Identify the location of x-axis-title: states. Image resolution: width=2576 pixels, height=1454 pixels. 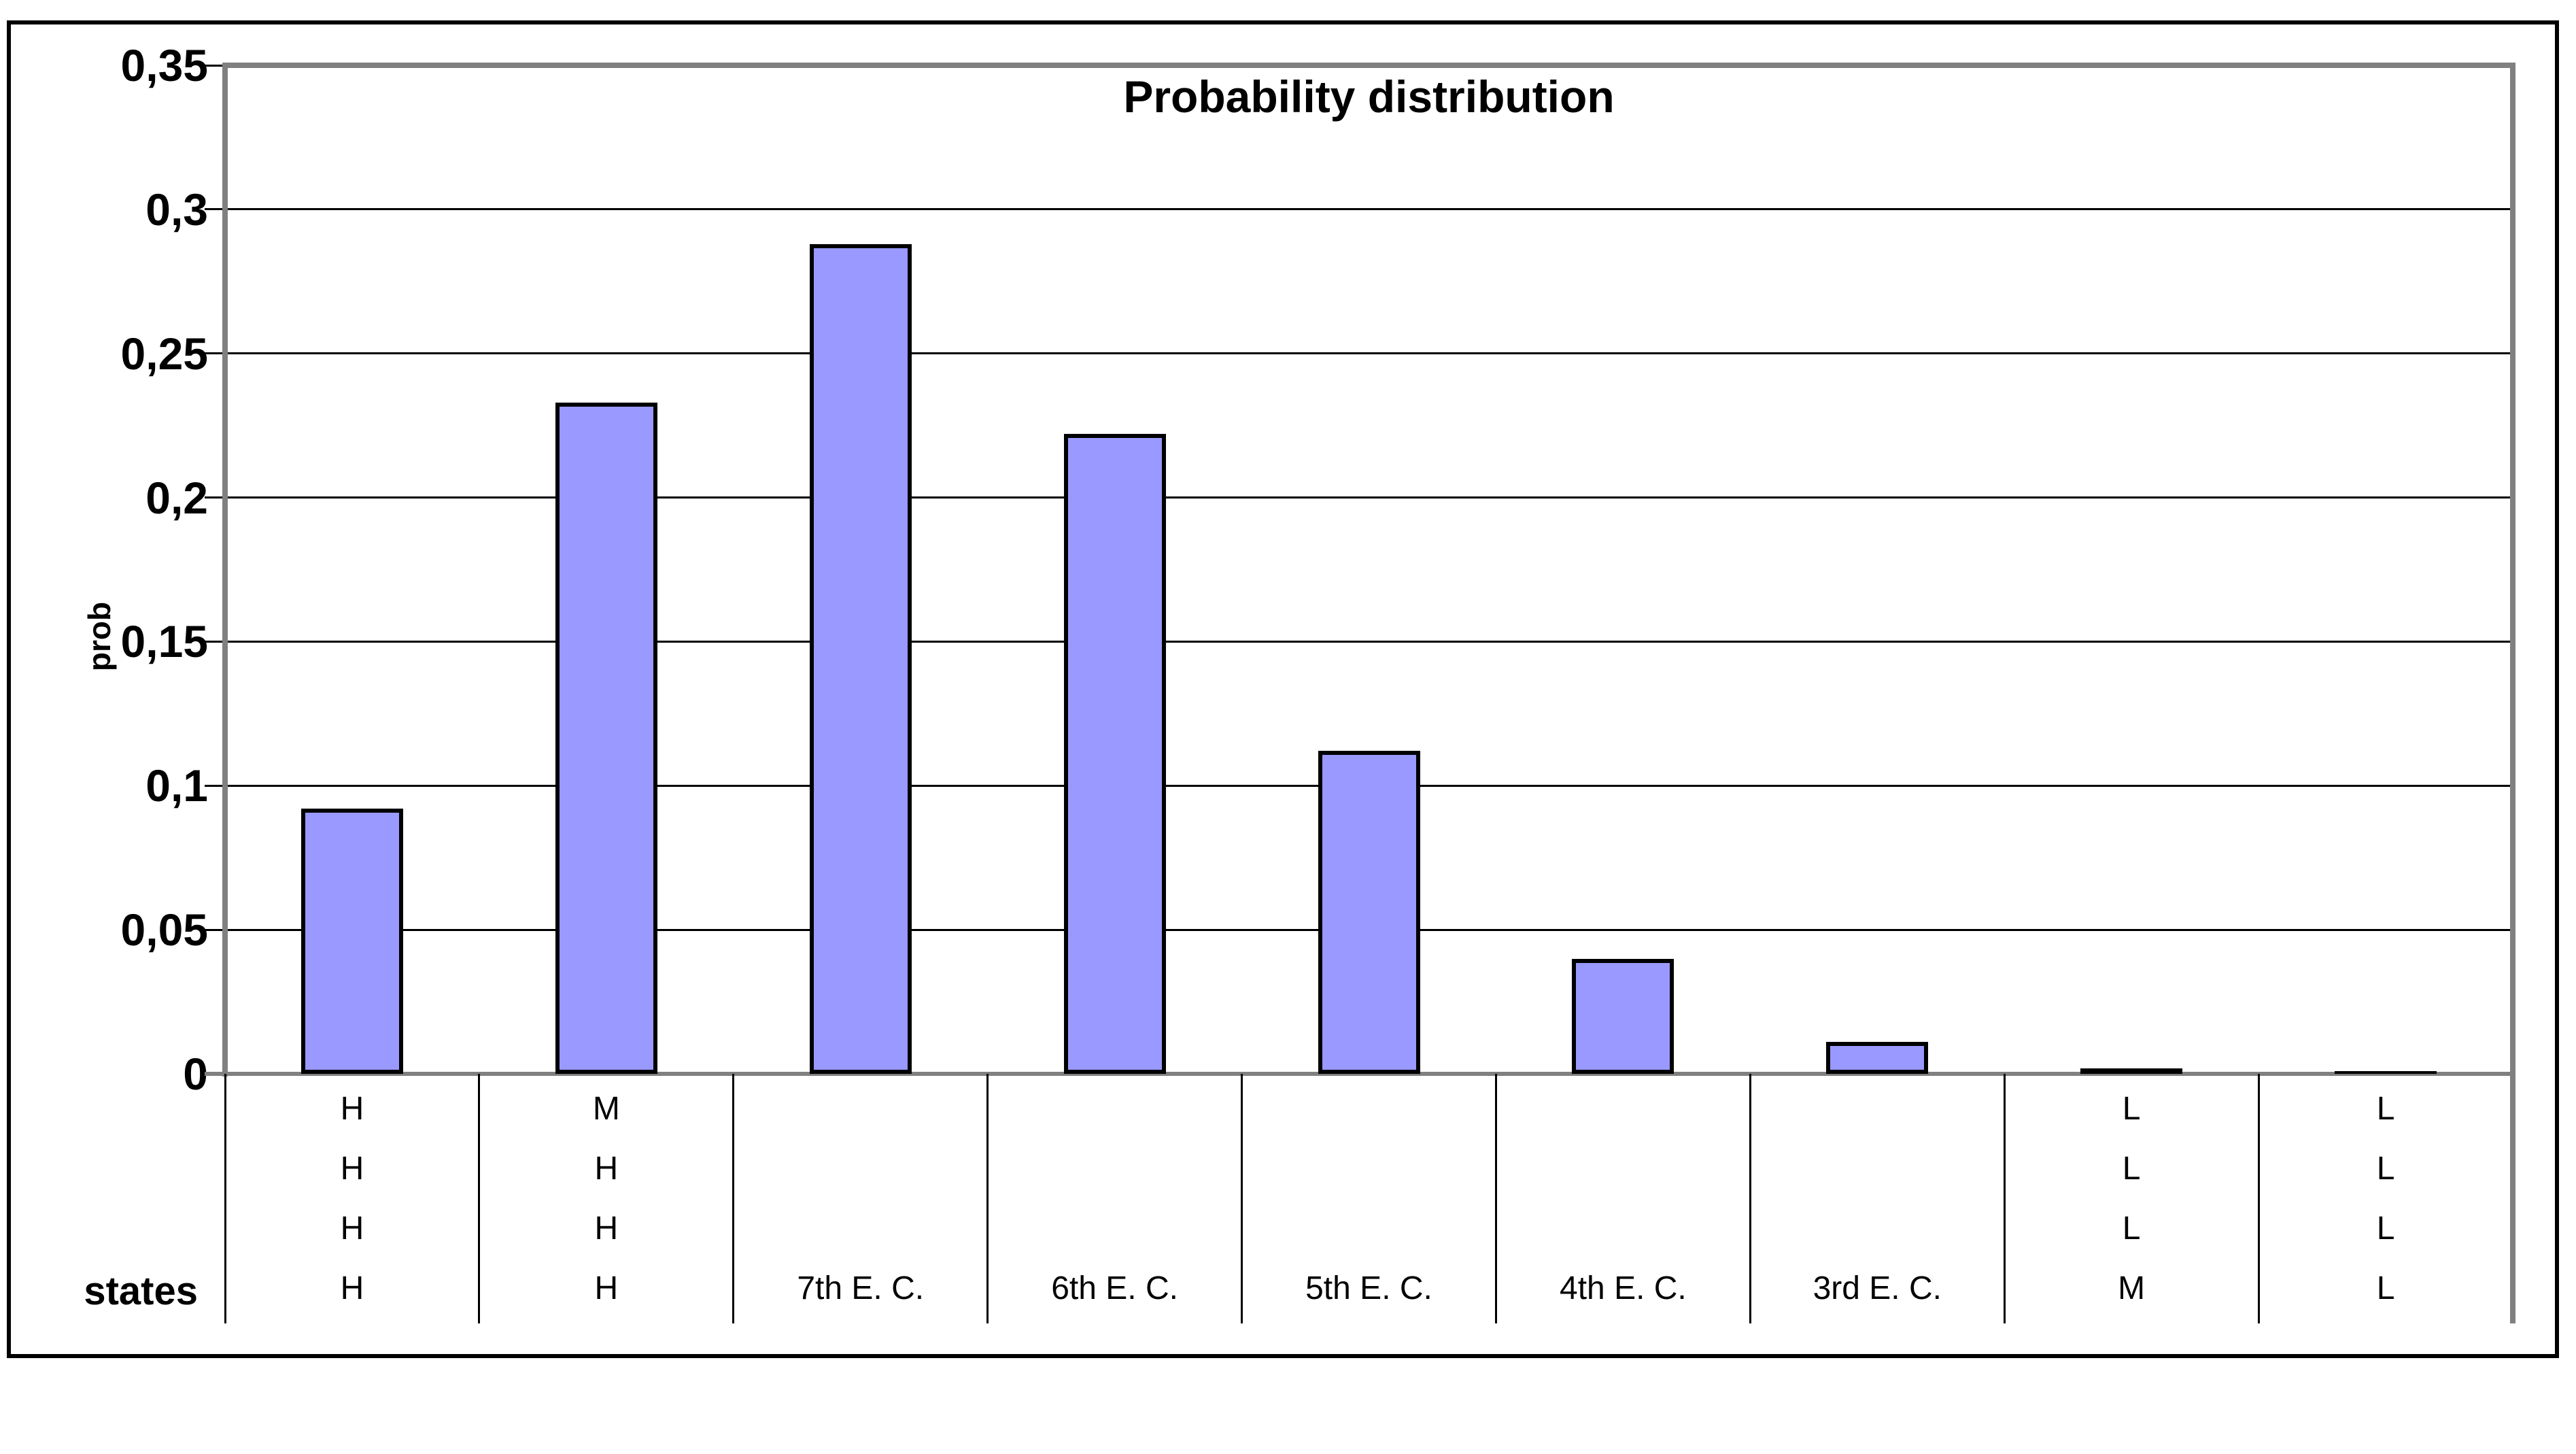
(141, 1291).